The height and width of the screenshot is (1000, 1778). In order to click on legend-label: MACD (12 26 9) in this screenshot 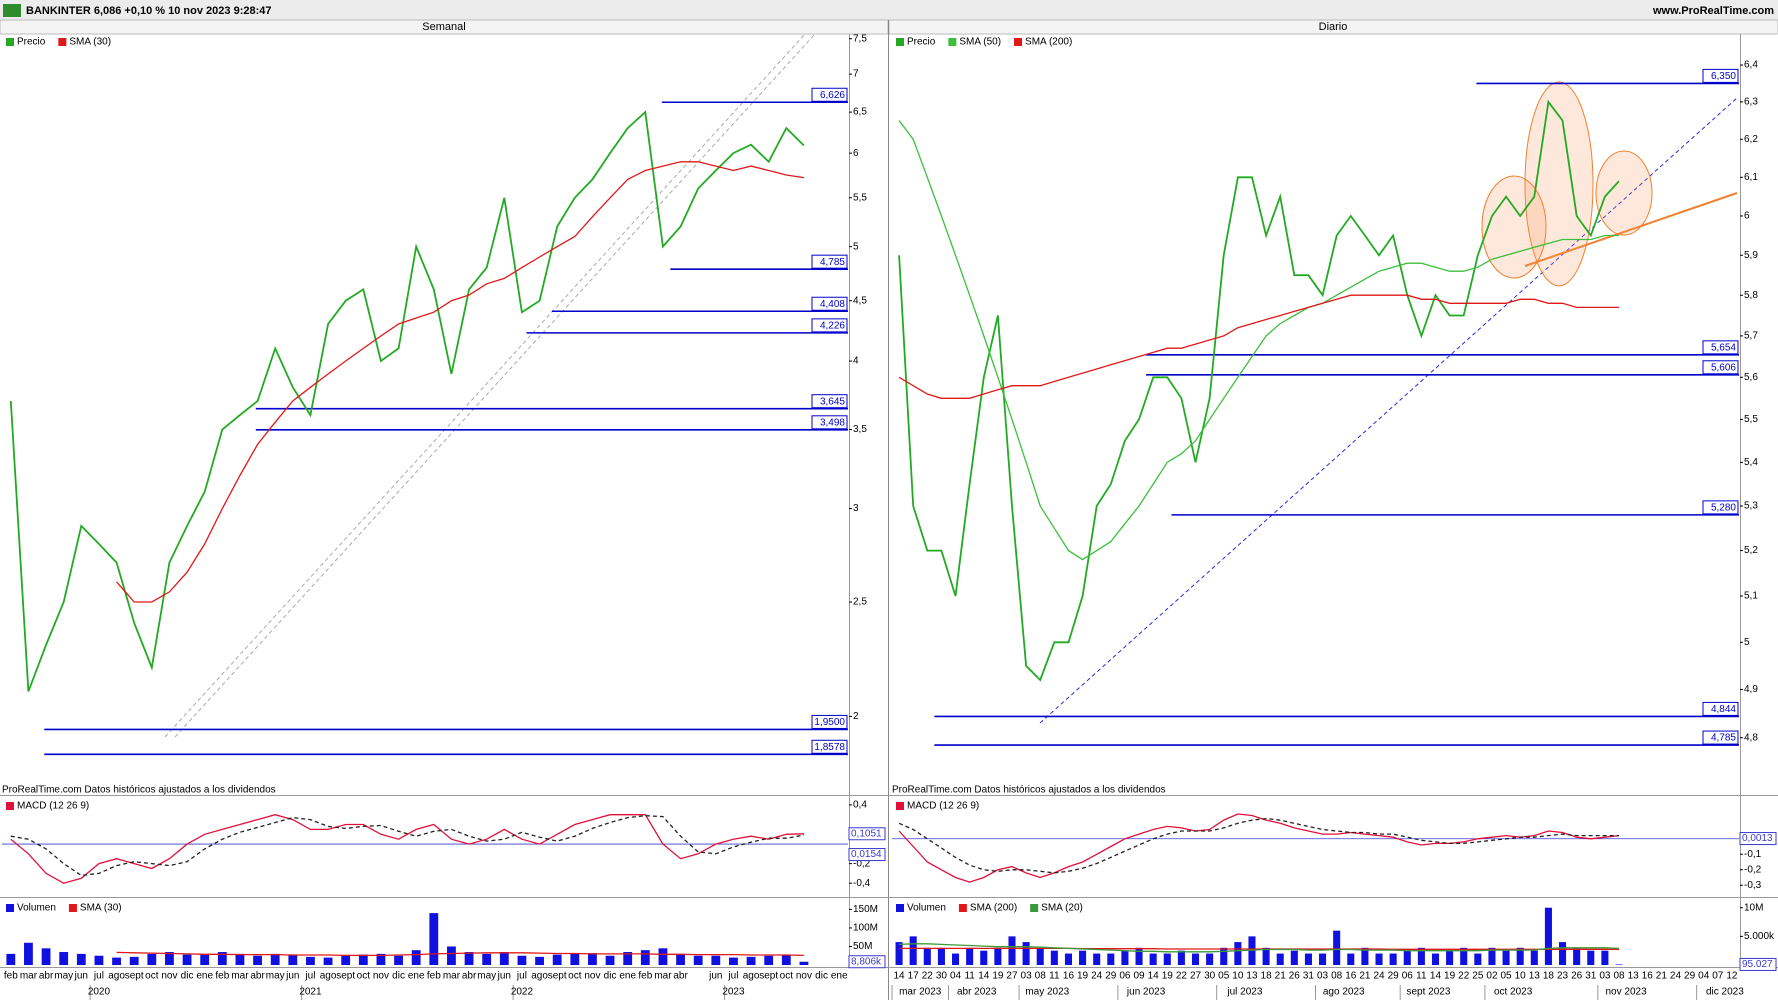, I will do `click(53, 806)`.